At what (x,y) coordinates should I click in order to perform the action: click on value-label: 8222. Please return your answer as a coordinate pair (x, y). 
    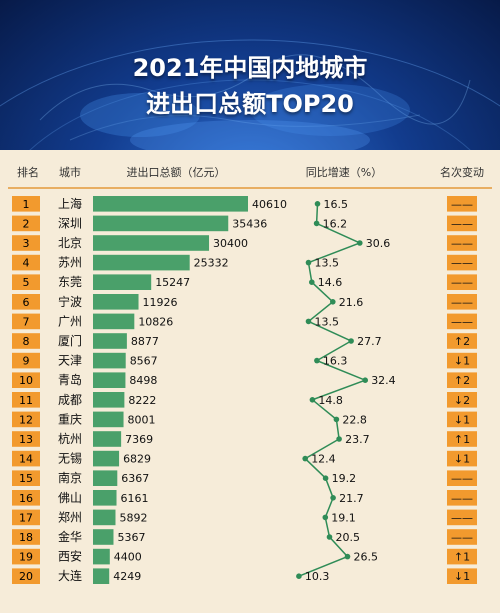
    Looking at the image, I should click on (142, 400).